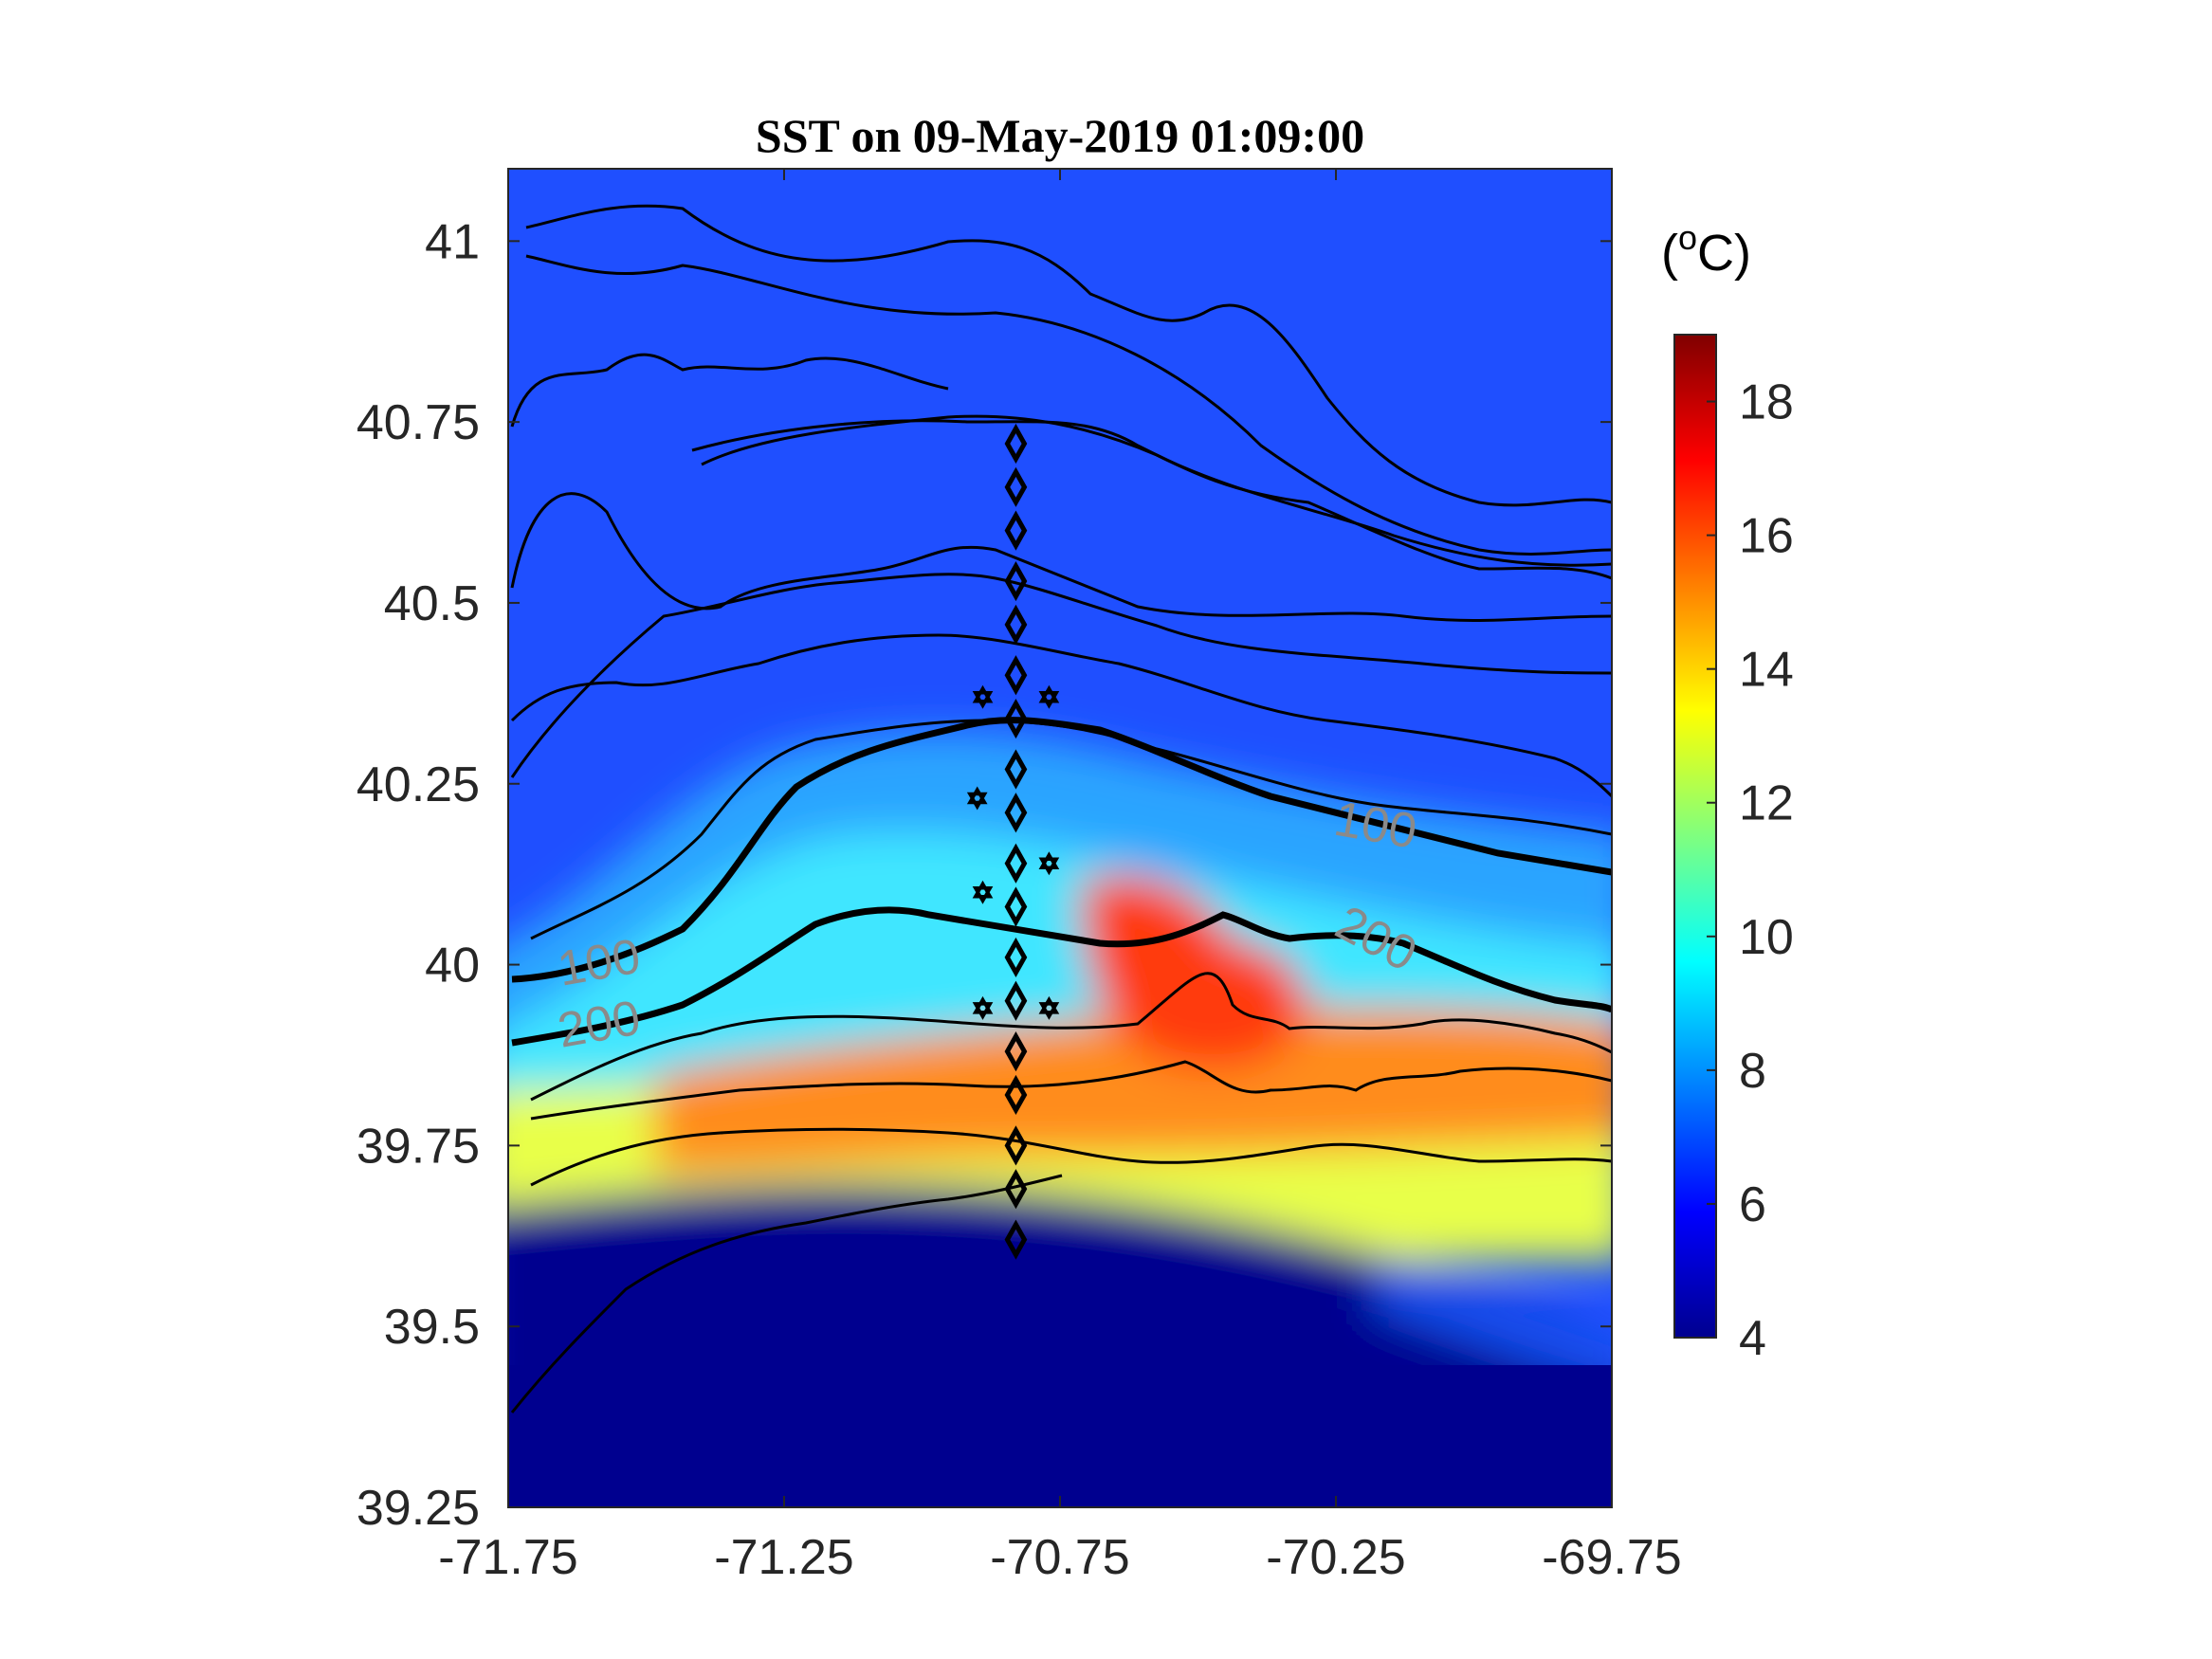 Image resolution: width=2212 pixels, height=1659 pixels. What do you see at coordinates (1766, 937) in the screenshot?
I see `colorbar-tick-label: 10` at bounding box center [1766, 937].